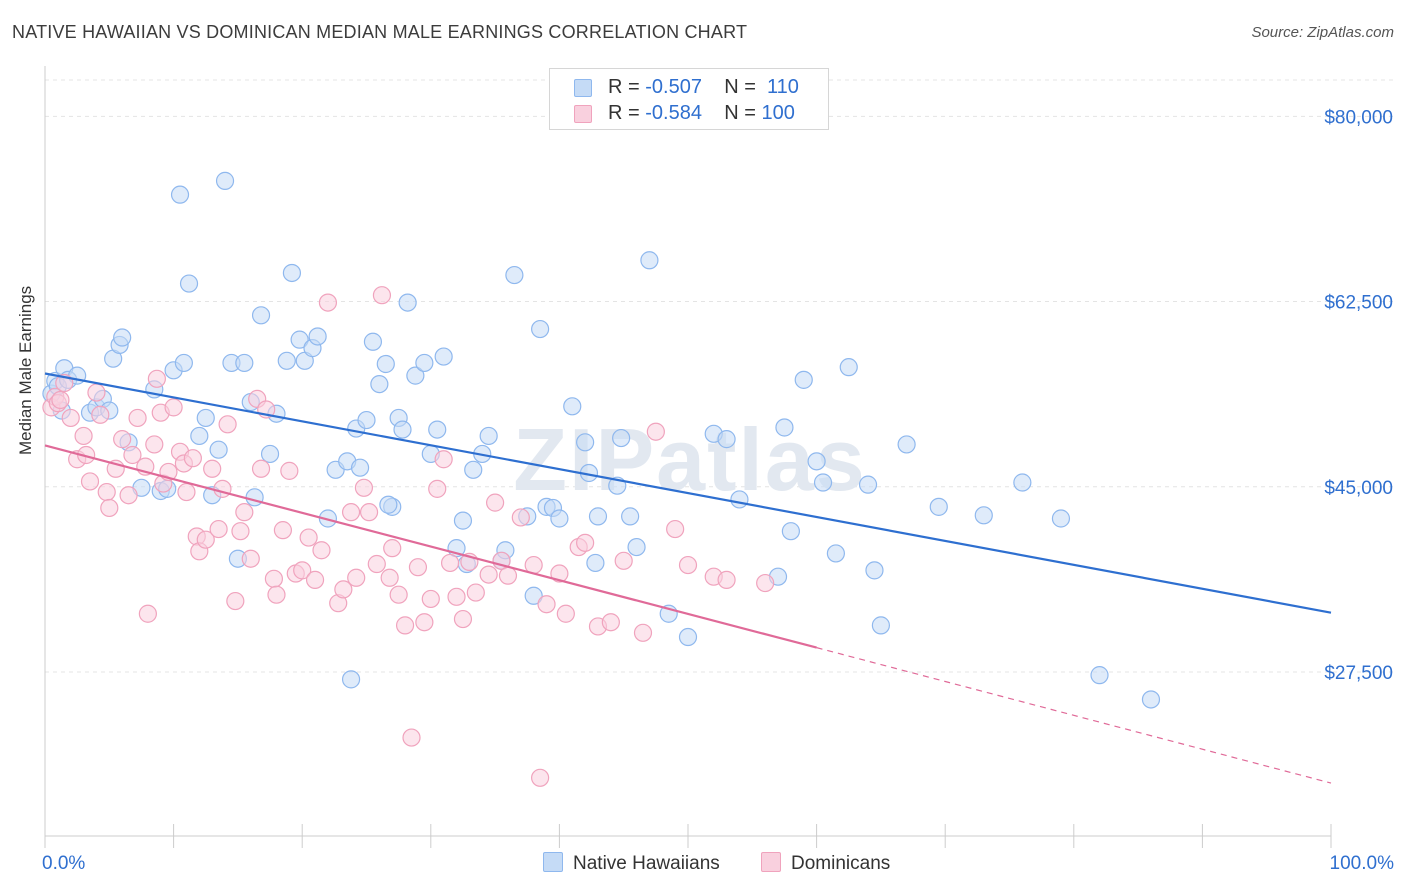  Describe the element at coordinates (673, 87) in the screenshot. I see `legend-r-value: -0.507` at that location.